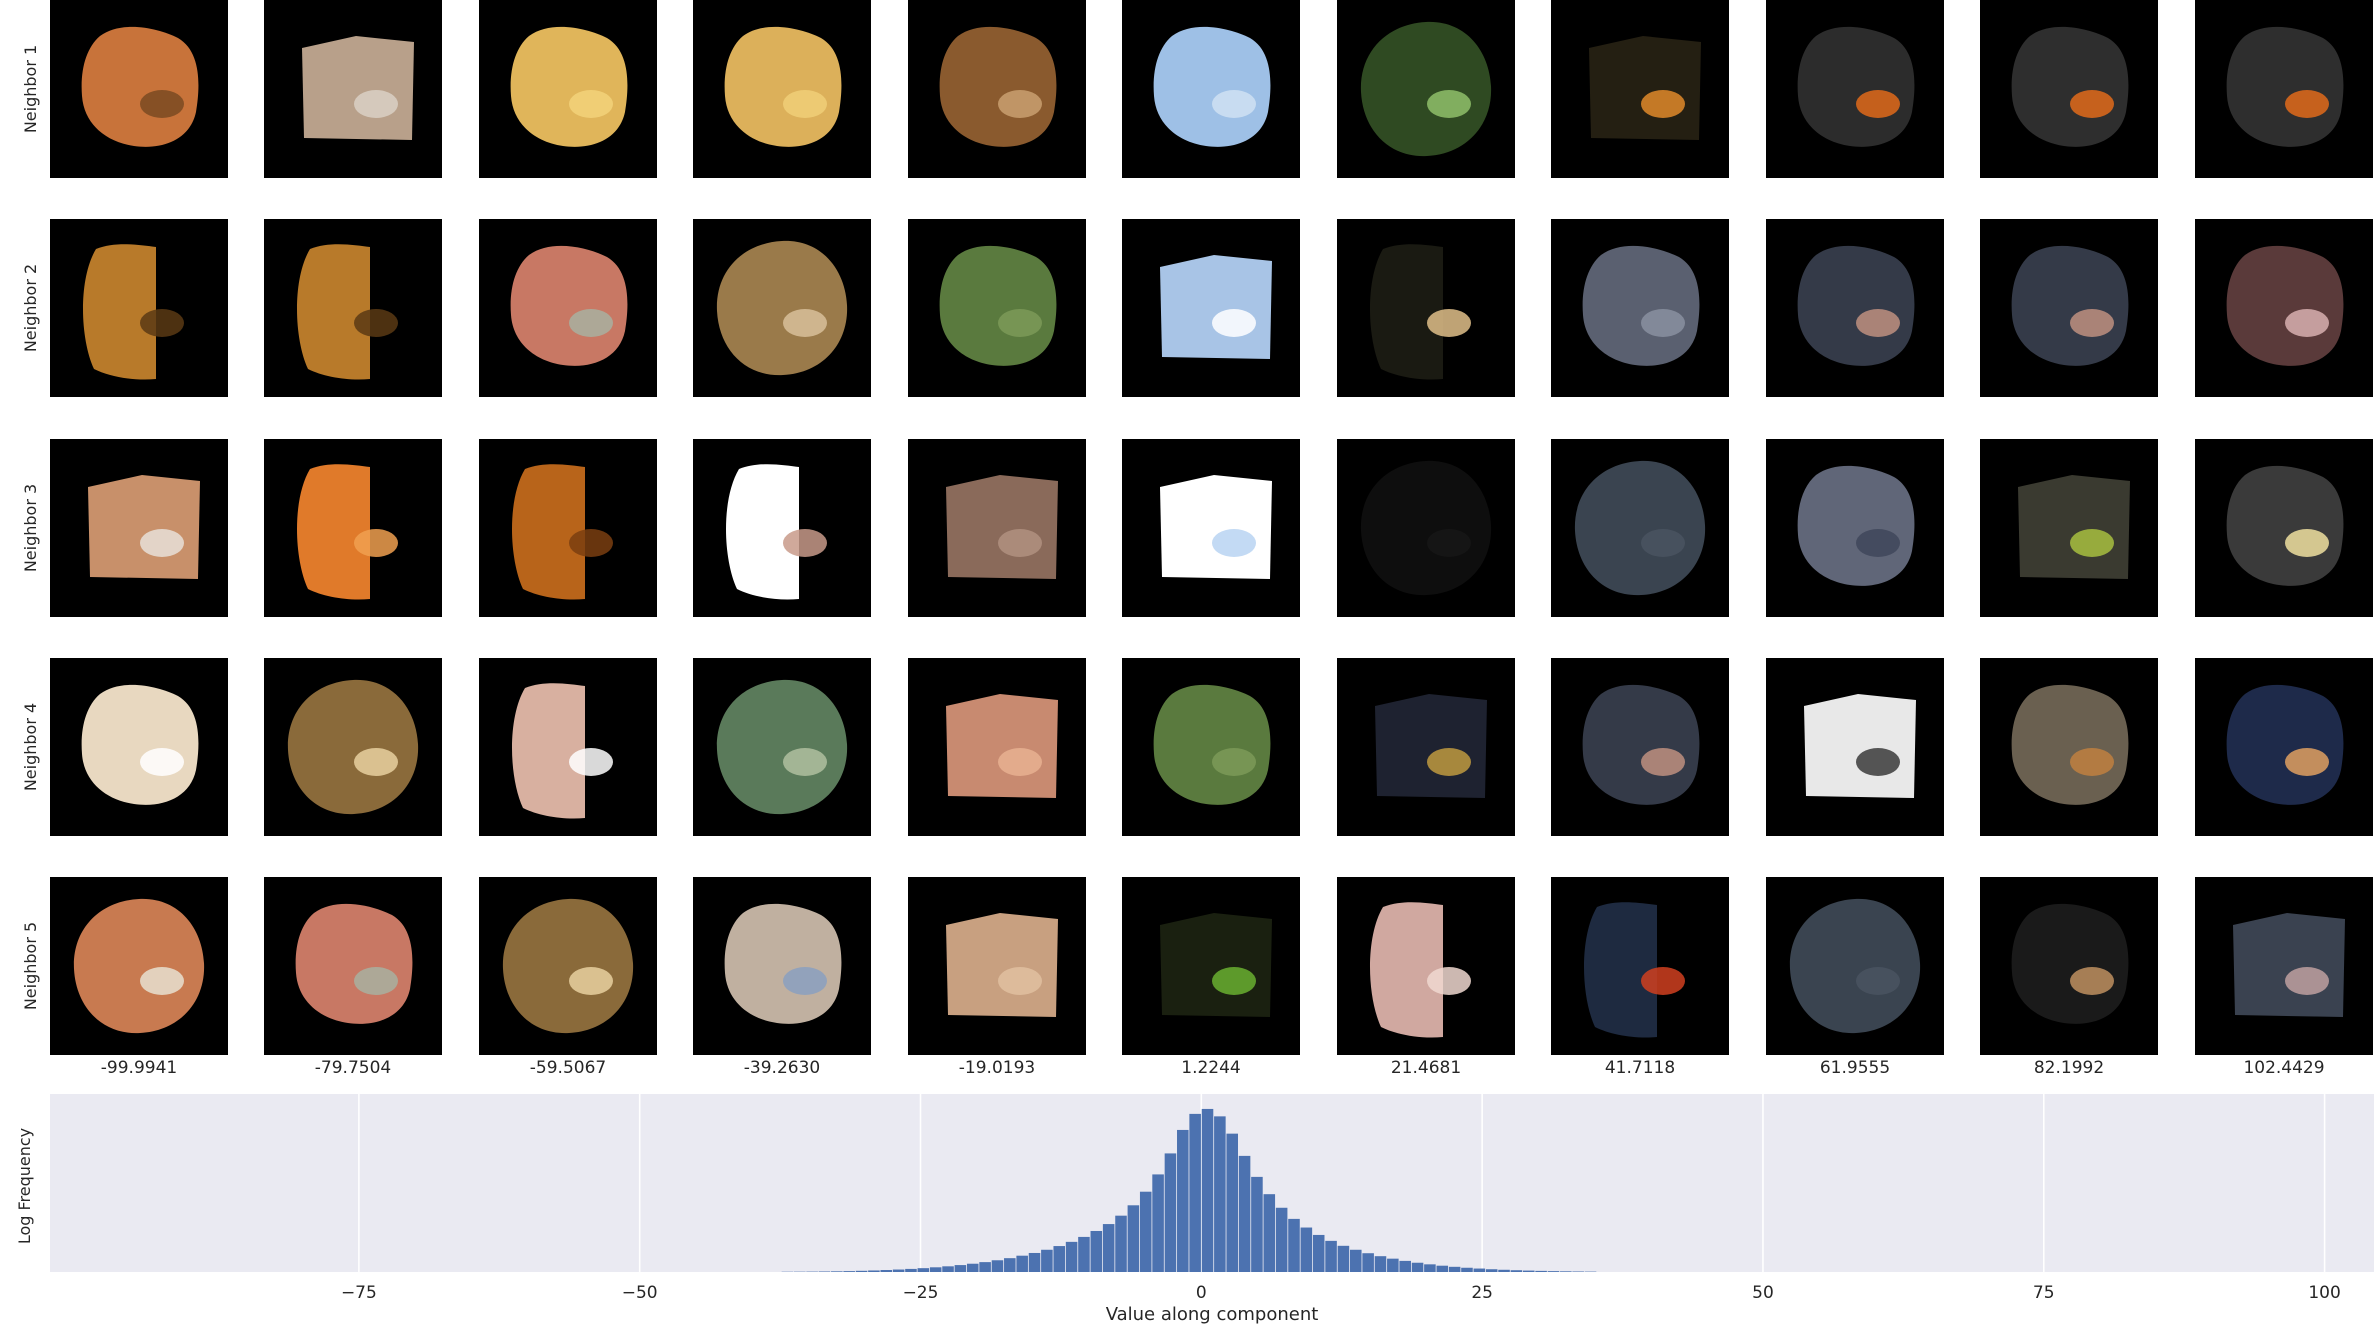  What do you see at coordinates (24, 1186) in the screenshot?
I see `y-axis-label: Log Frequency` at bounding box center [24, 1186].